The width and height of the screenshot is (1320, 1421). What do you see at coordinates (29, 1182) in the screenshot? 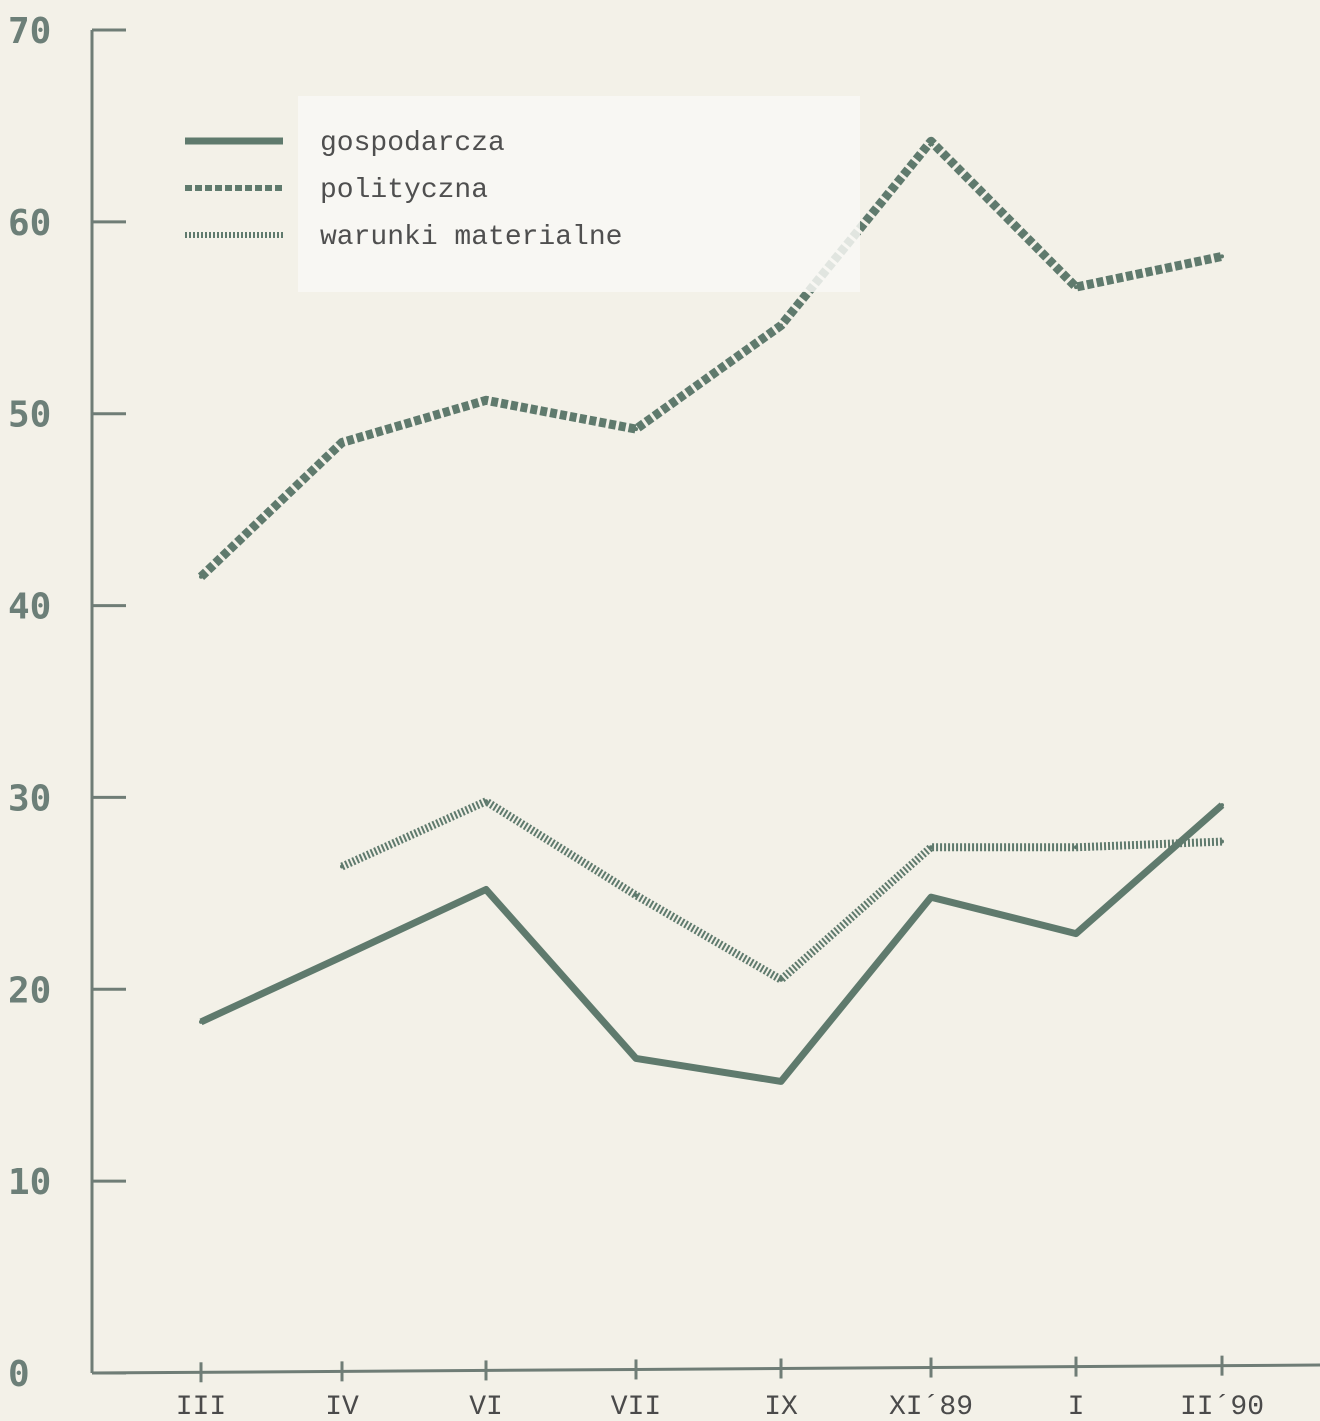
I see `y-tick-label: 10` at bounding box center [29, 1182].